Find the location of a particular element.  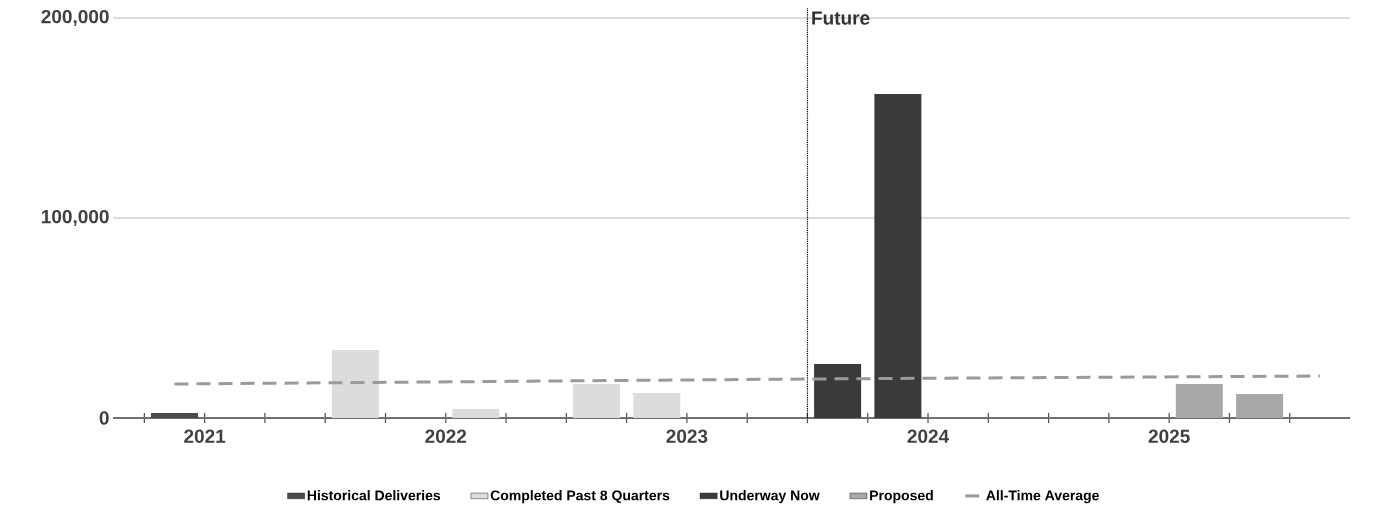

x-tick-label: 2024 is located at coordinates (928, 436).